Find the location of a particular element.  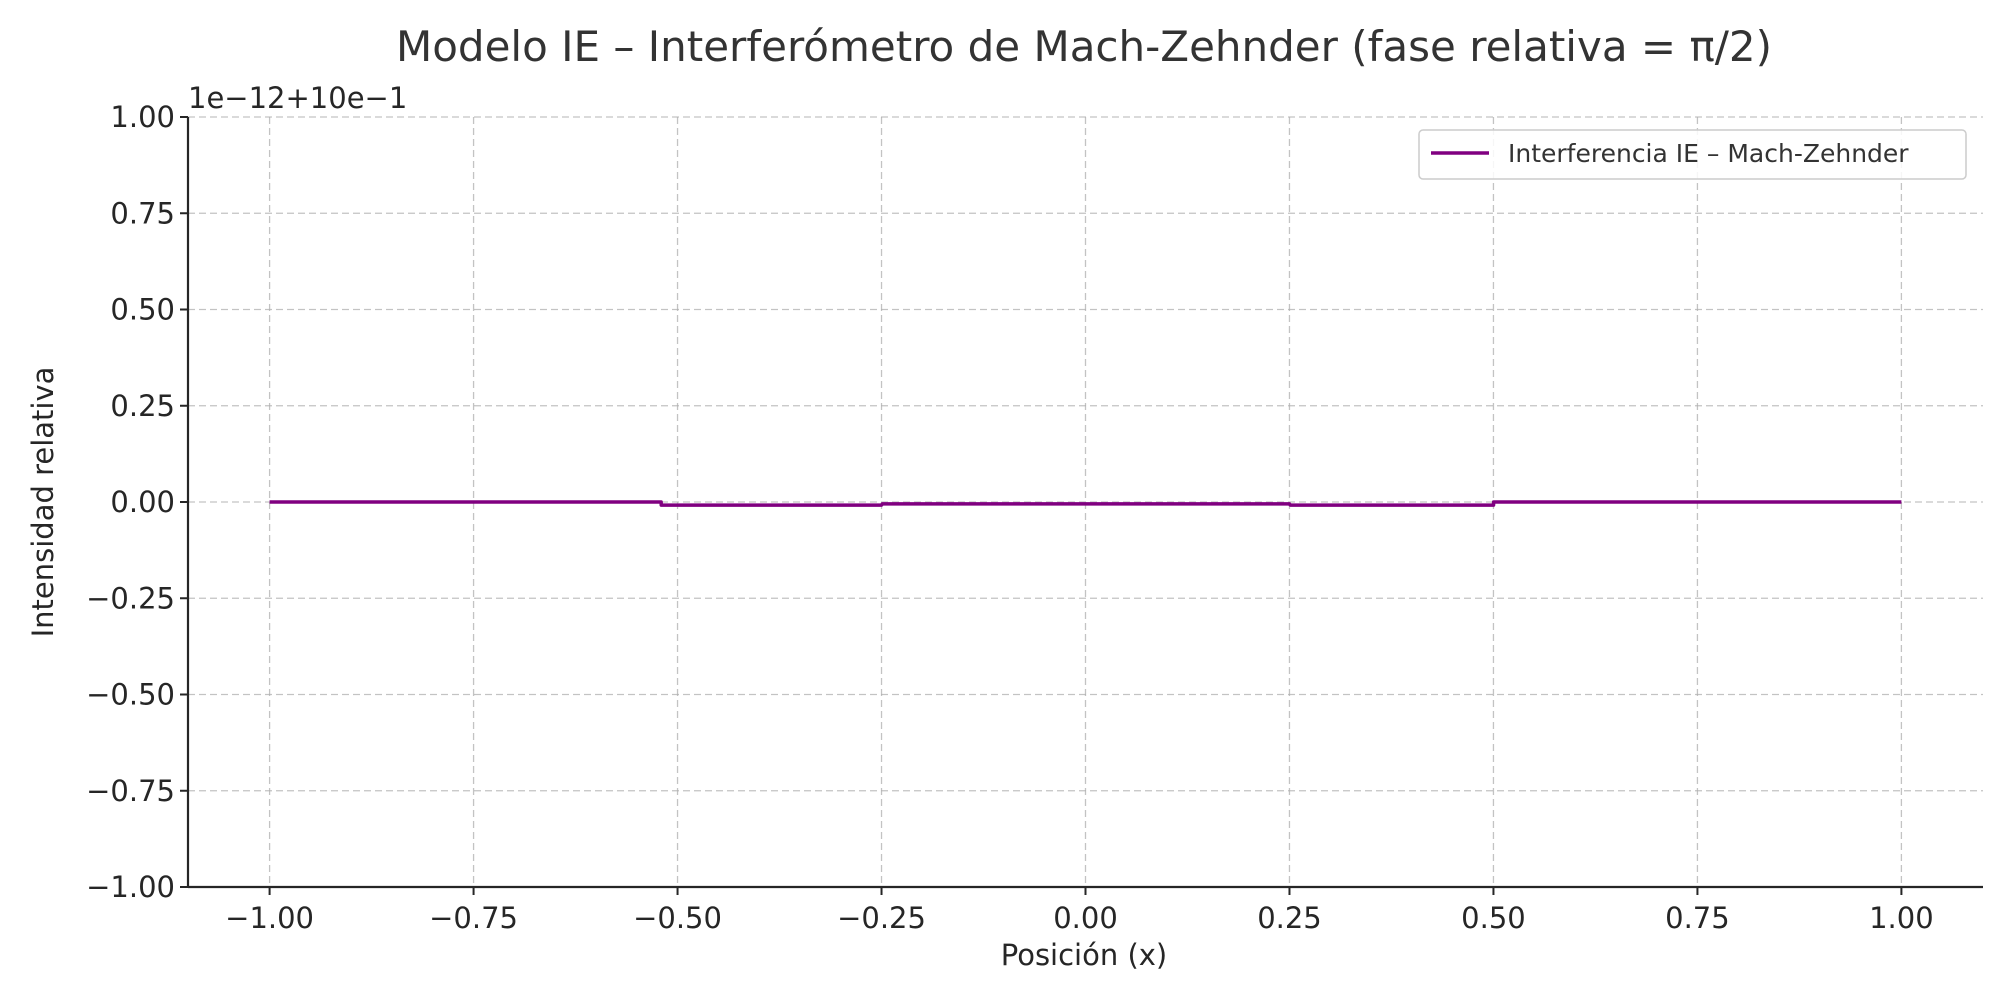

x-axis-label: Posición (x) is located at coordinates (1084, 955).